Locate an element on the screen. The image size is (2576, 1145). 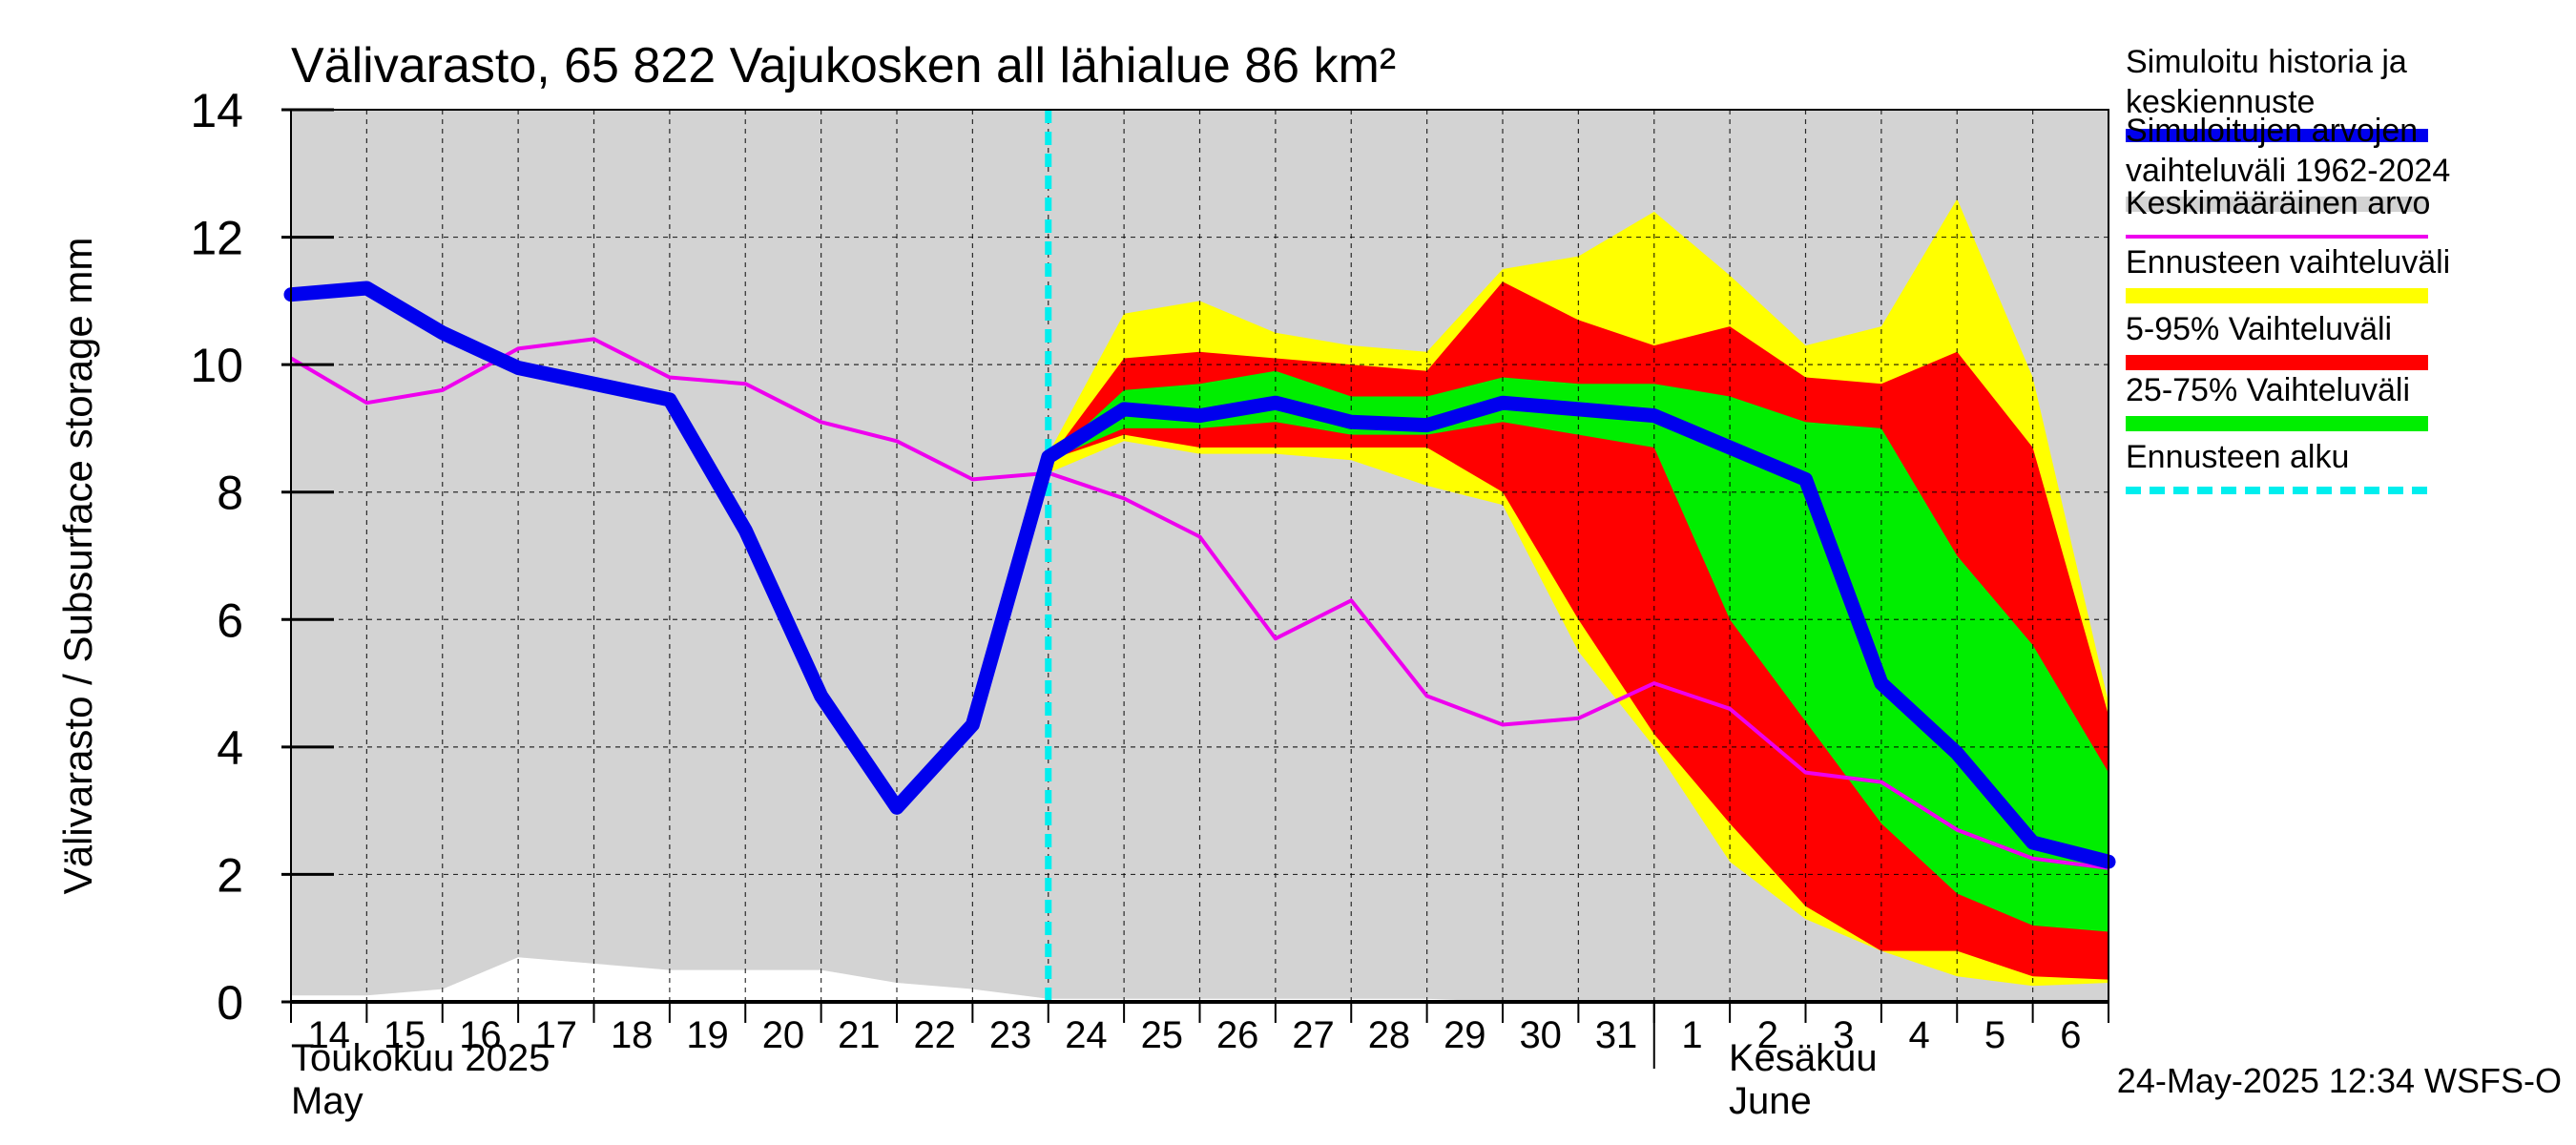
legend-label: Keskimääräinen arvo is located at coordinates (2278, 203).